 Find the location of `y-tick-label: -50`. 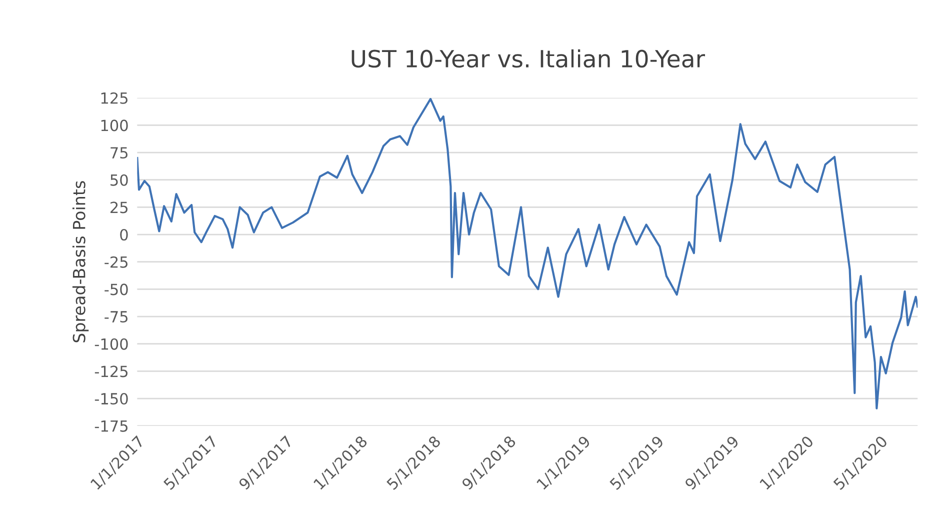

y-tick-label: -50 is located at coordinates (116, 290).